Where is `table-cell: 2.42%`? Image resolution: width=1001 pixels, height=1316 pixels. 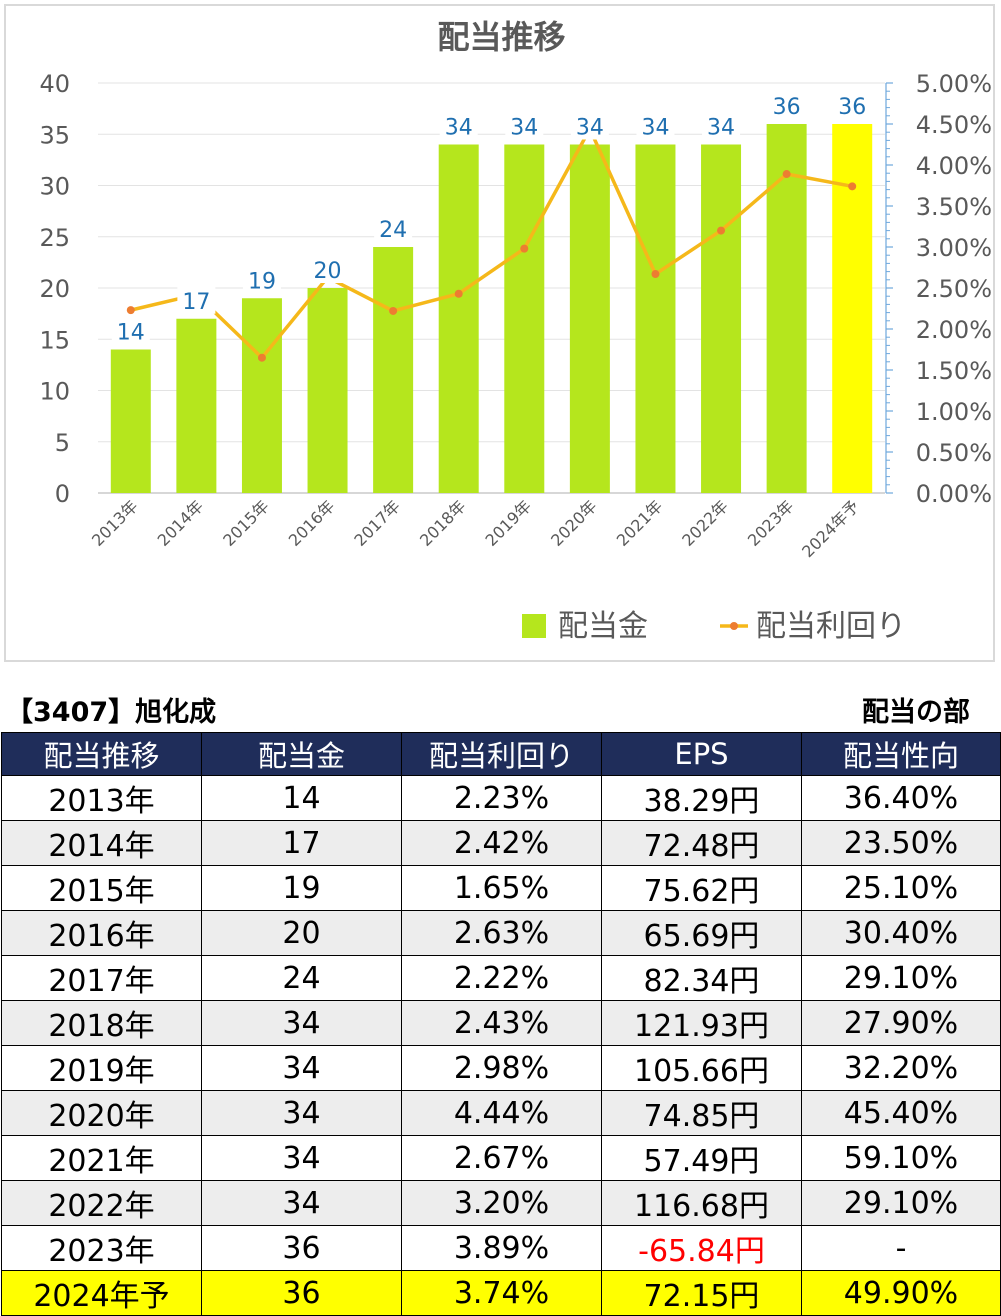 table-cell: 2.42% is located at coordinates (501, 843).